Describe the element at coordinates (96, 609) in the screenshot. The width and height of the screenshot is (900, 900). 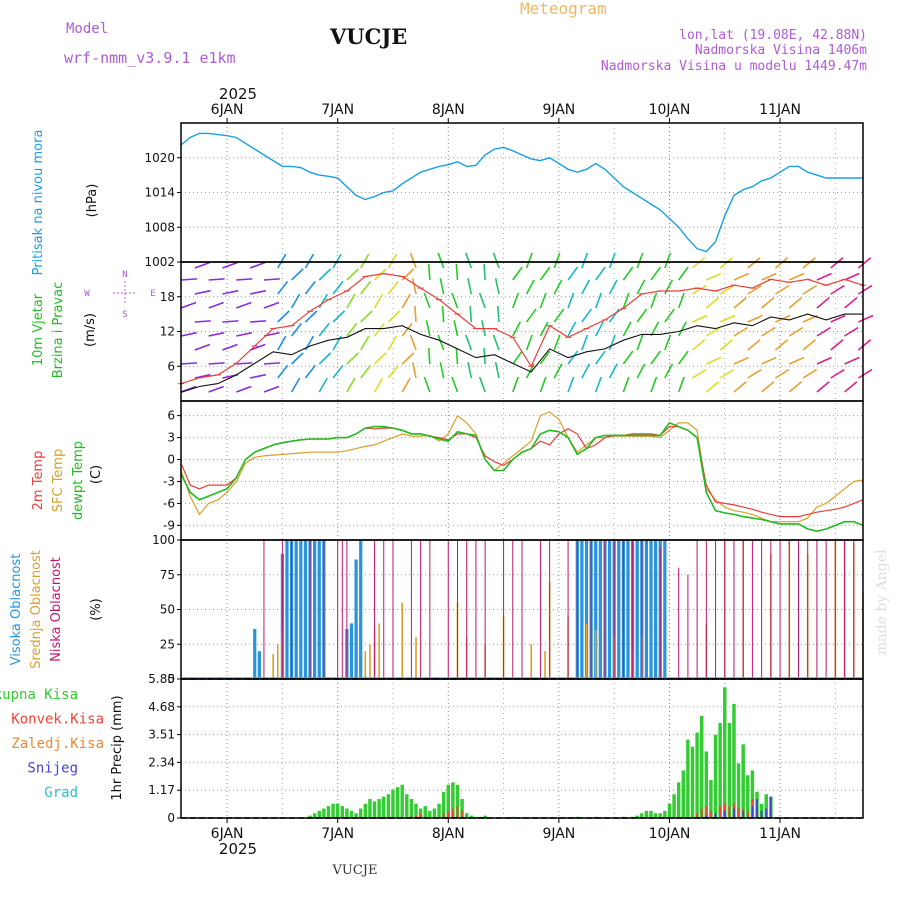
I see `cloud-unit-label: (%)` at that location.